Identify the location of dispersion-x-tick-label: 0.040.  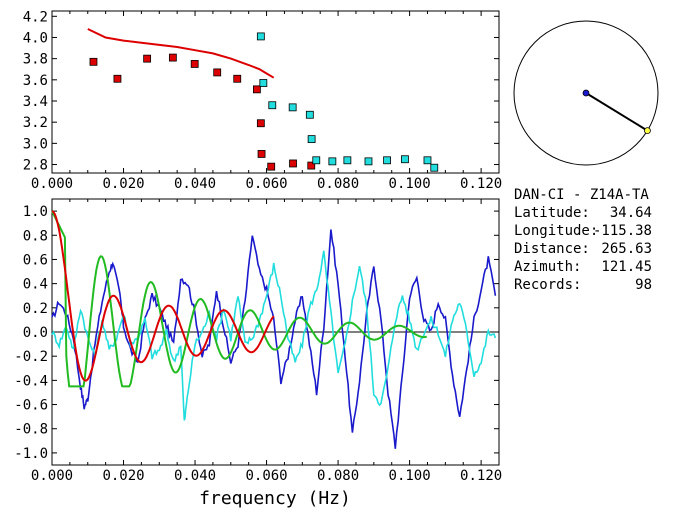
(195, 184).